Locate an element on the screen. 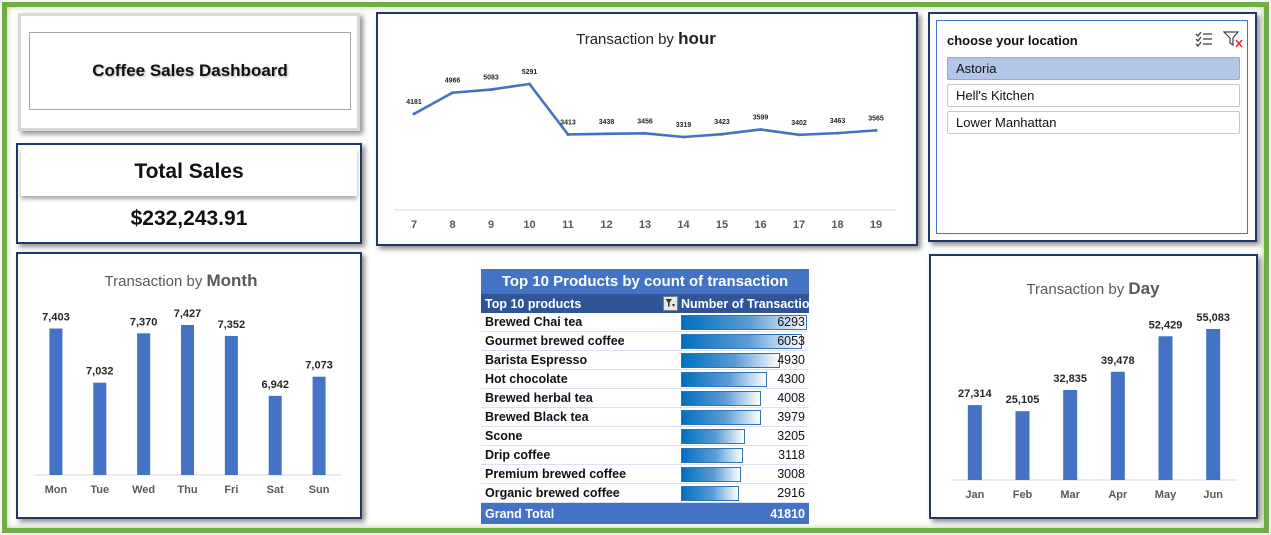 This screenshot has width=1271, height=535. bar-data-label: 32,835 is located at coordinates (1070, 379).